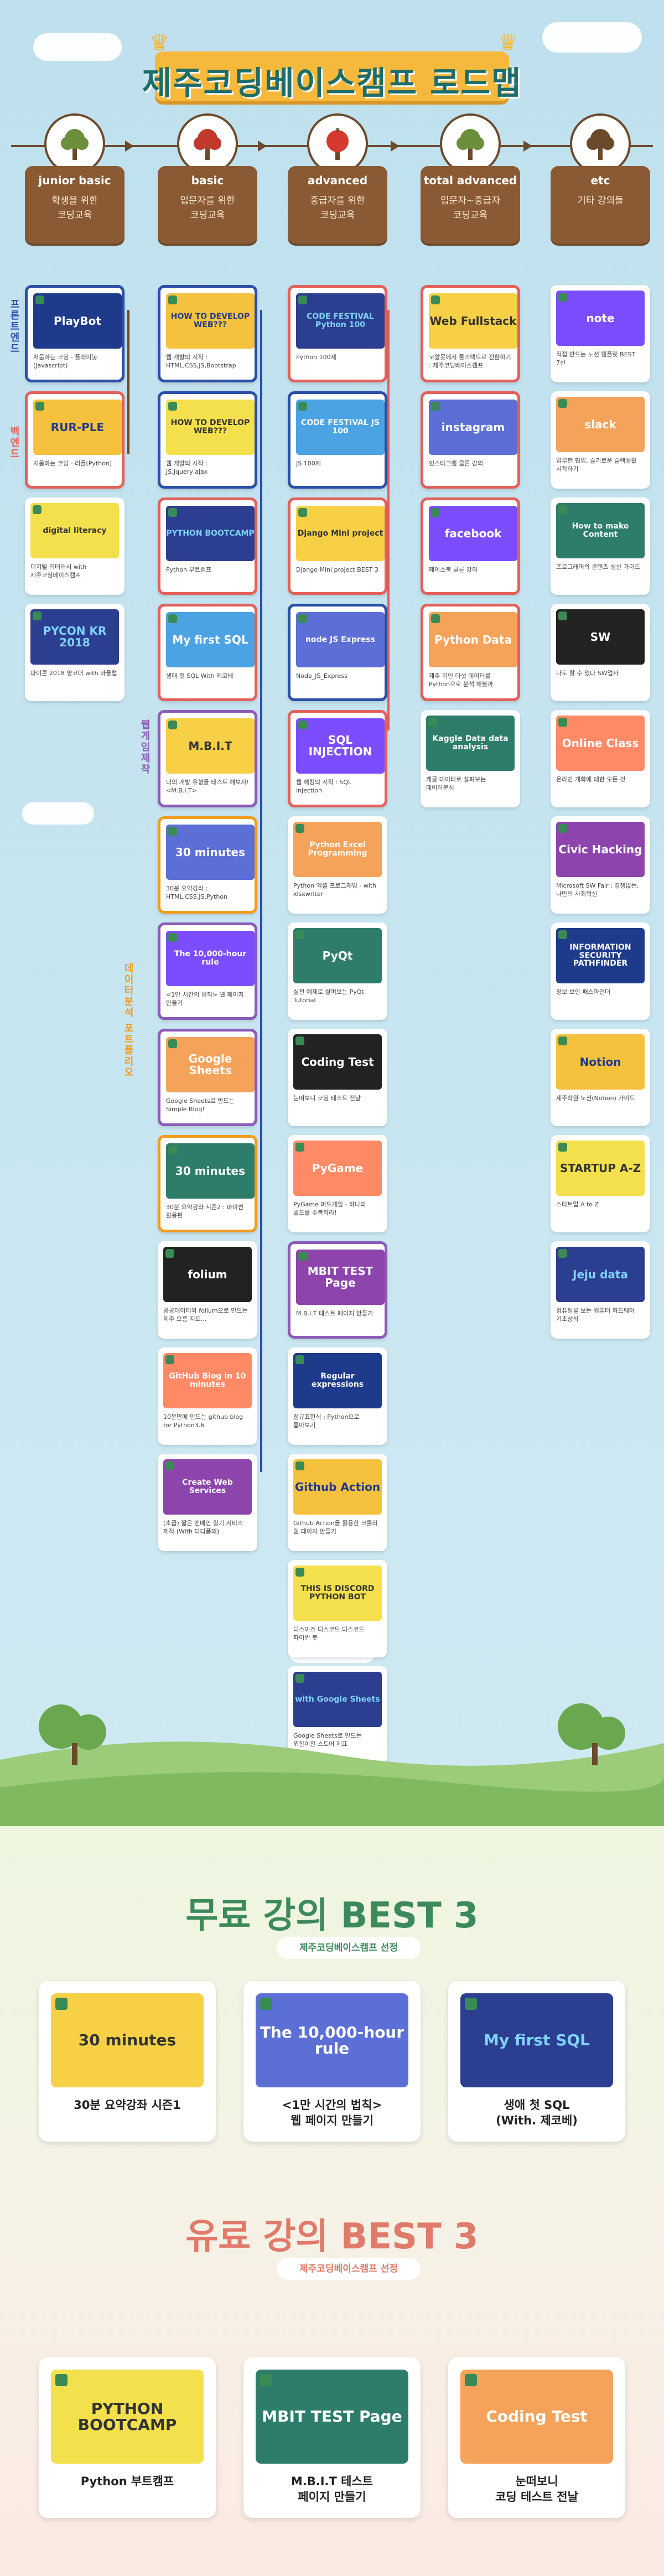  I want to click on course-caption: 업무한 협업, 슬기로운 슬랙생활 시작하기, so click(596, 465).